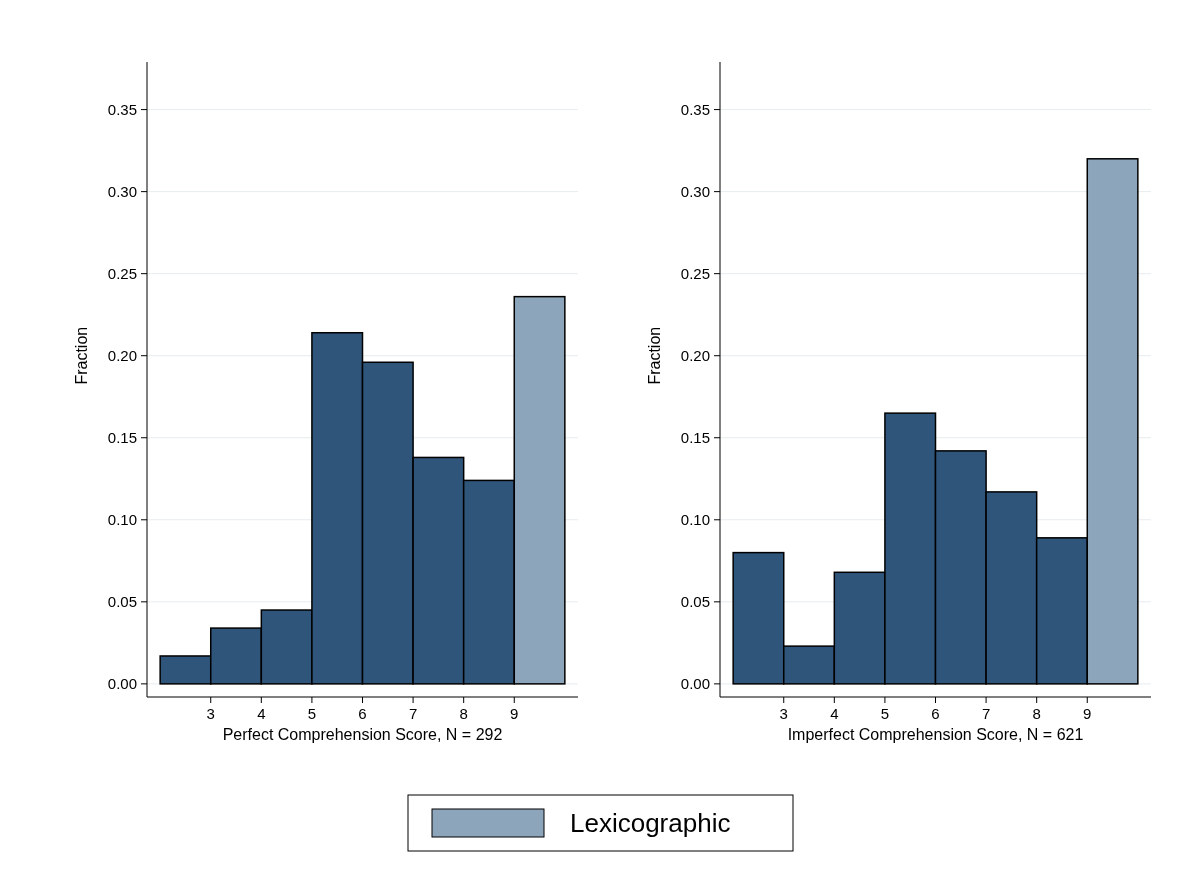 Image resolution: width=1182 pixels, height=874 pixels. Describe the element at coordinates (650, 823) in the screenshot. I see `legend-label: Lexicographic` at that location.